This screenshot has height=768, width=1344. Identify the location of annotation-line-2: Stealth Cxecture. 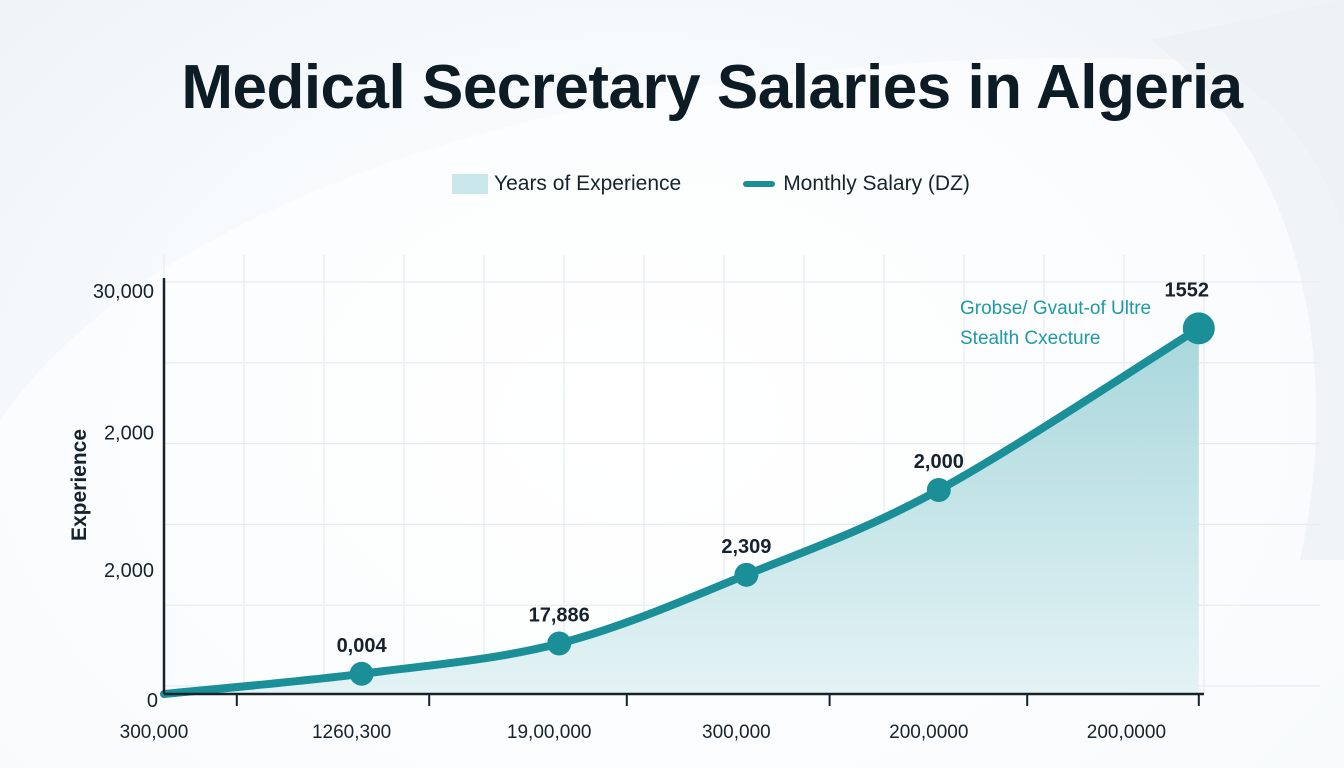
(1030, 338).